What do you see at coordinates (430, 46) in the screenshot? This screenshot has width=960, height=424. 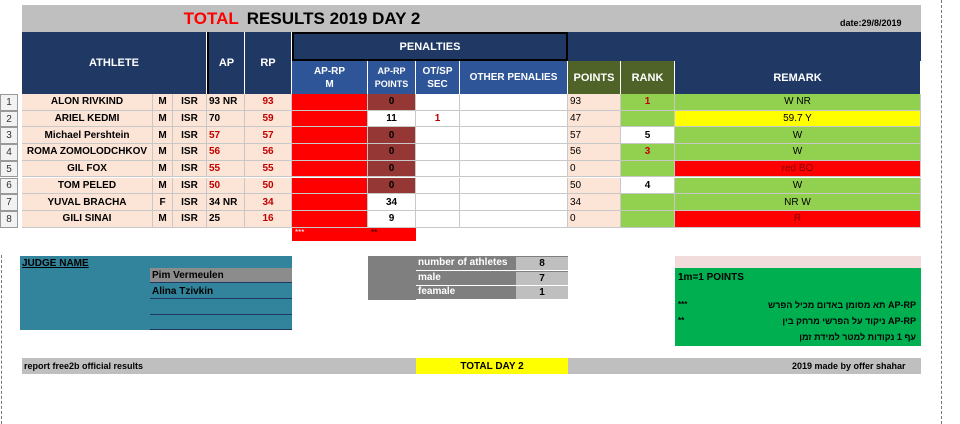 I see `header-penalties: PENALTIES` at bounding box center [430, 46].